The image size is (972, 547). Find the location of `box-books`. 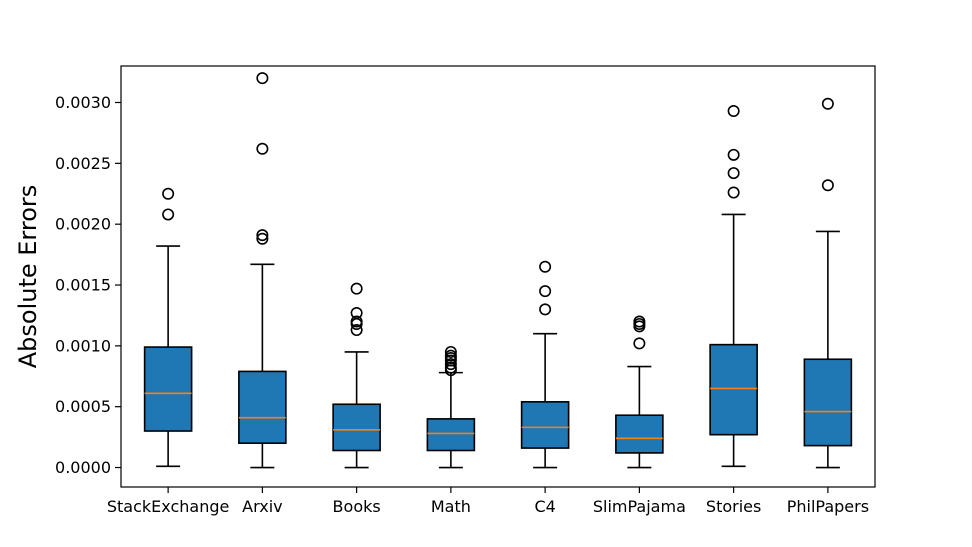

box-books is located at coordinates (356, 375).